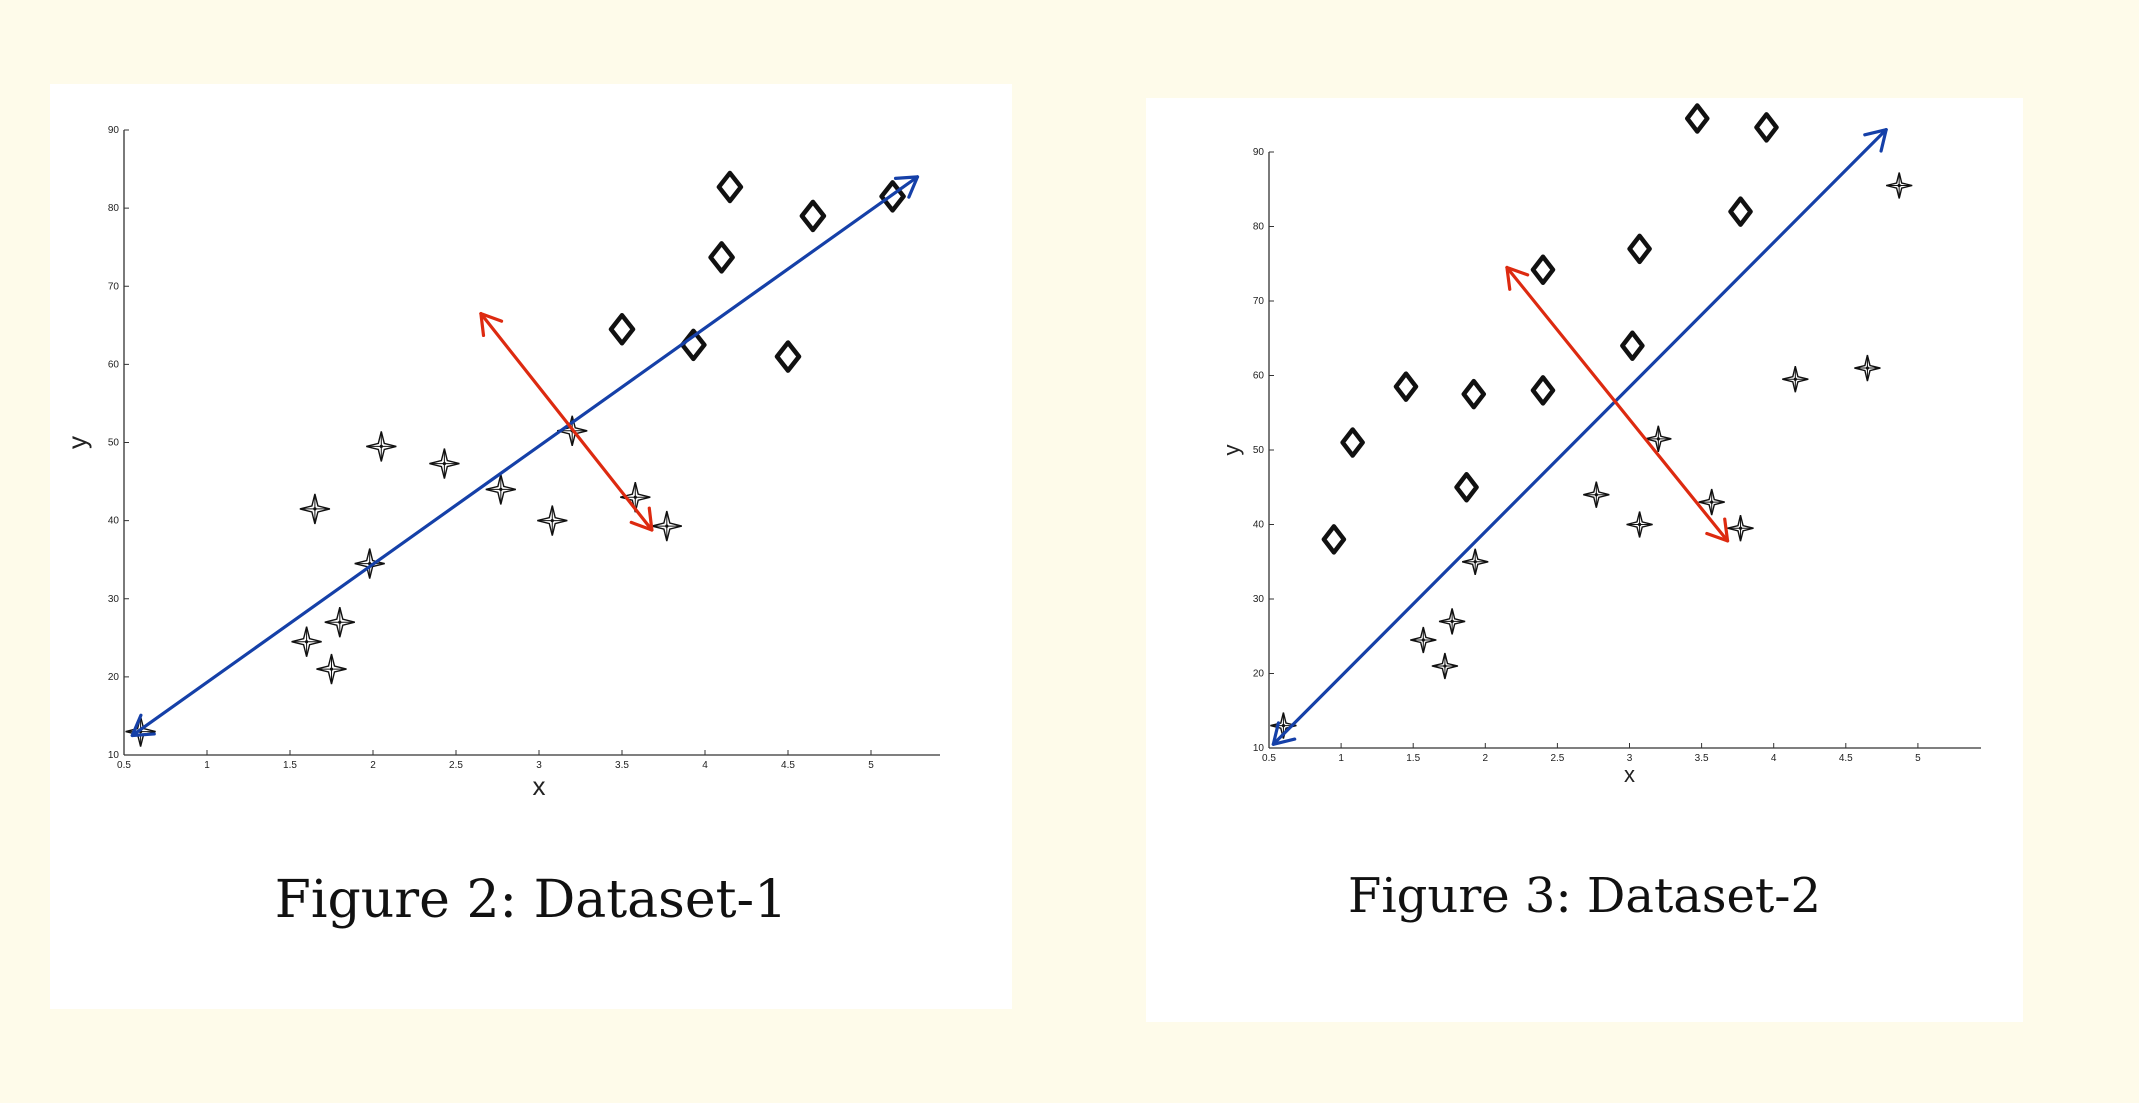  Describe the element at coordinates (1584, 896) in the screenshot. I see `figure-3-caption: Figure 3: Dataset-2` at that location.